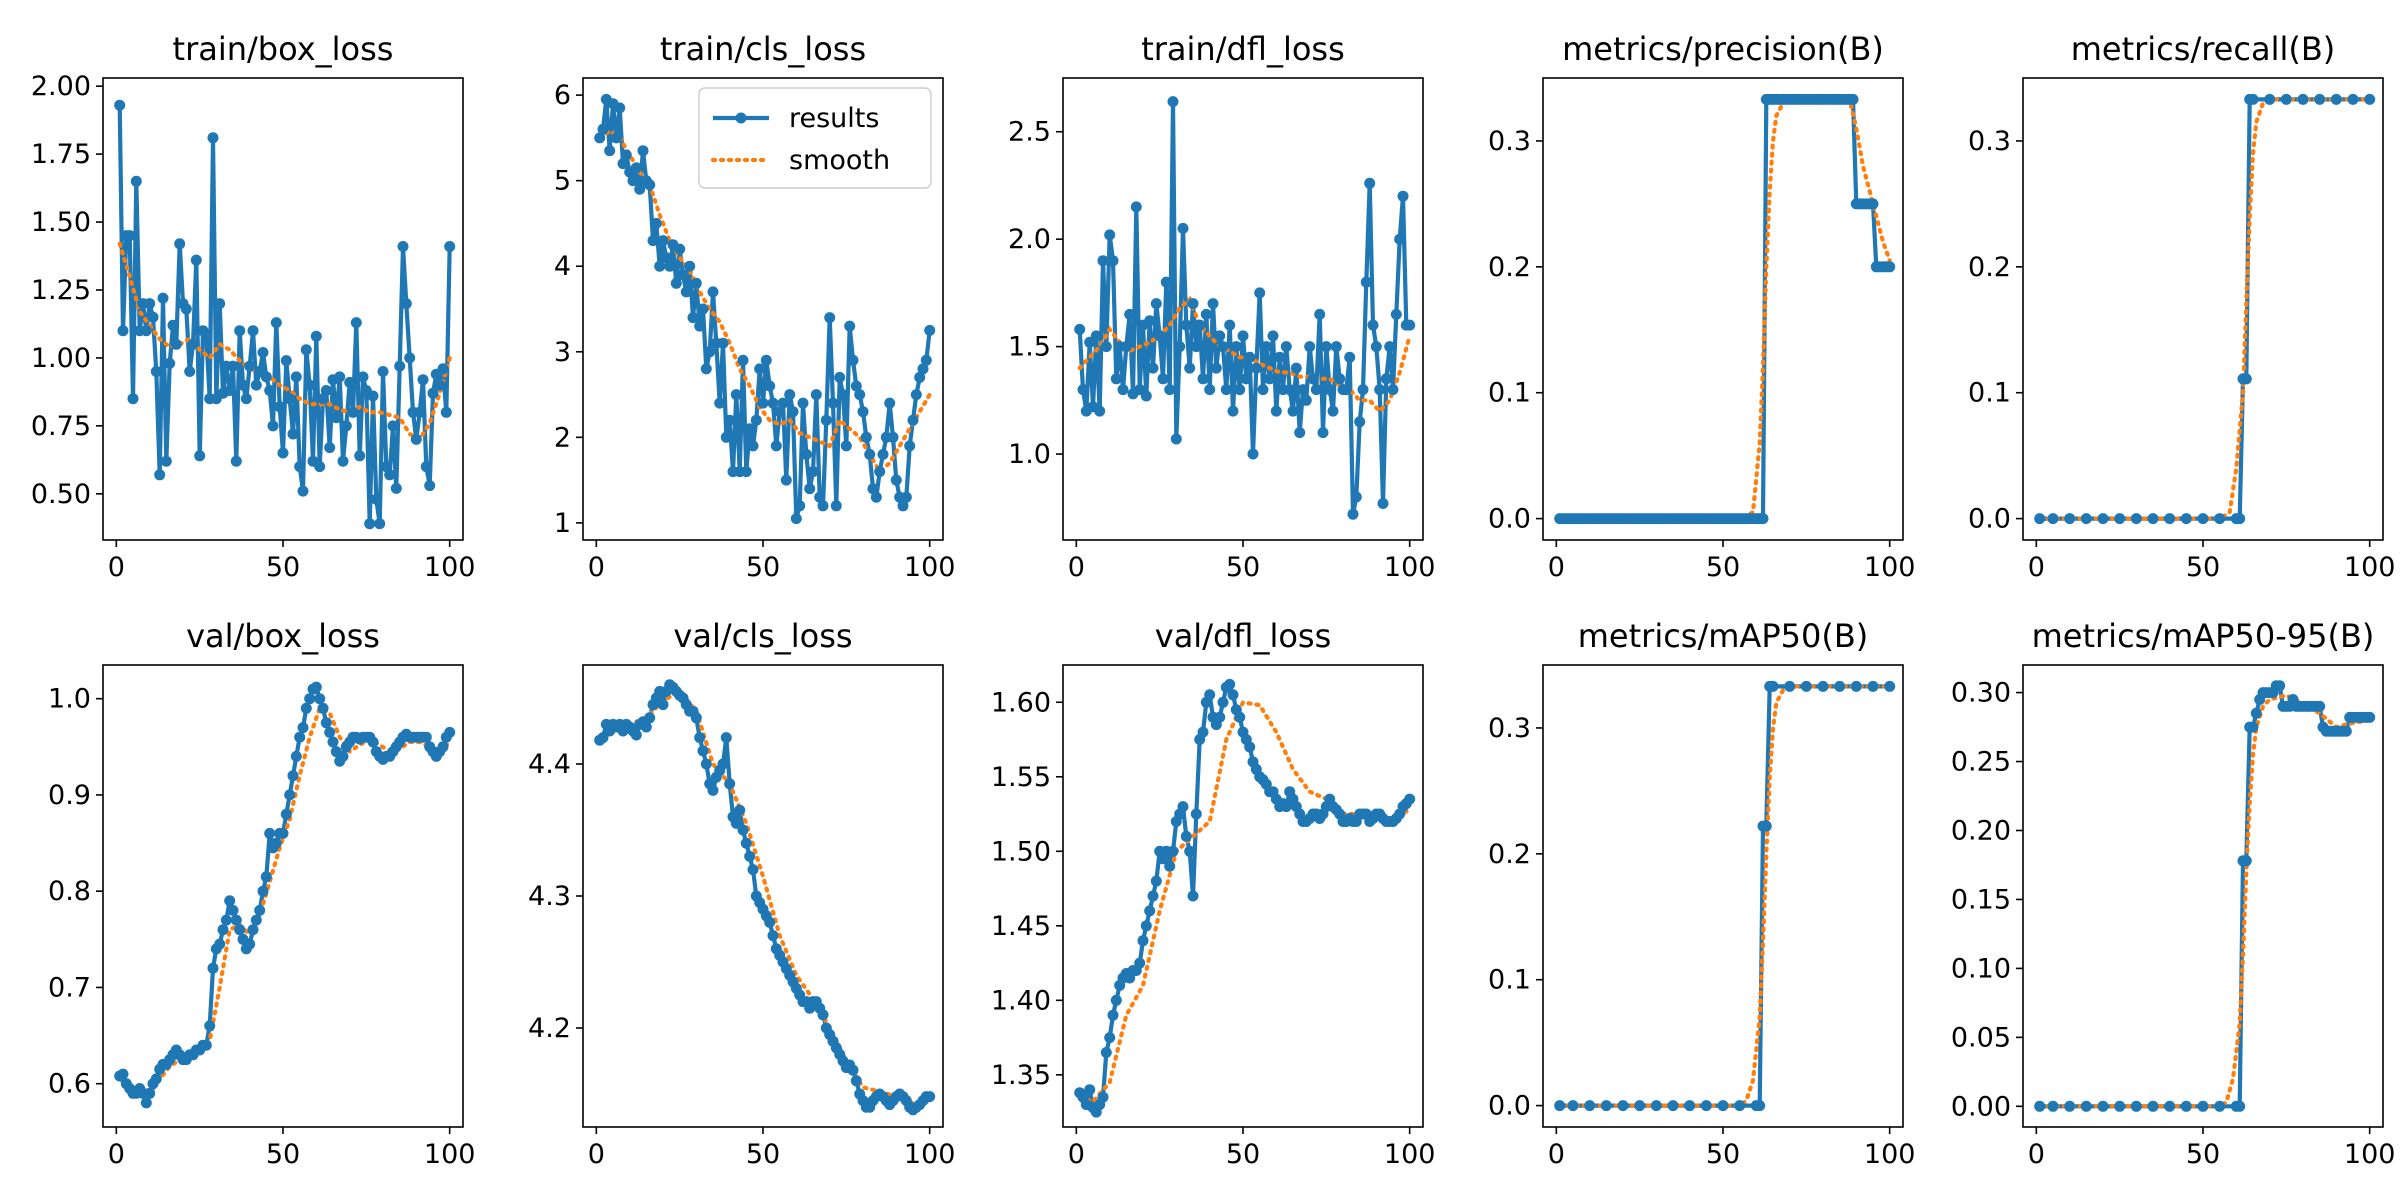 This screenshot has width=2400, height=1200. What do you see at coordinates (839, 160) in the screenshot?
I see `legend-smooth-label: smooth` at bounding box center [839, 160].